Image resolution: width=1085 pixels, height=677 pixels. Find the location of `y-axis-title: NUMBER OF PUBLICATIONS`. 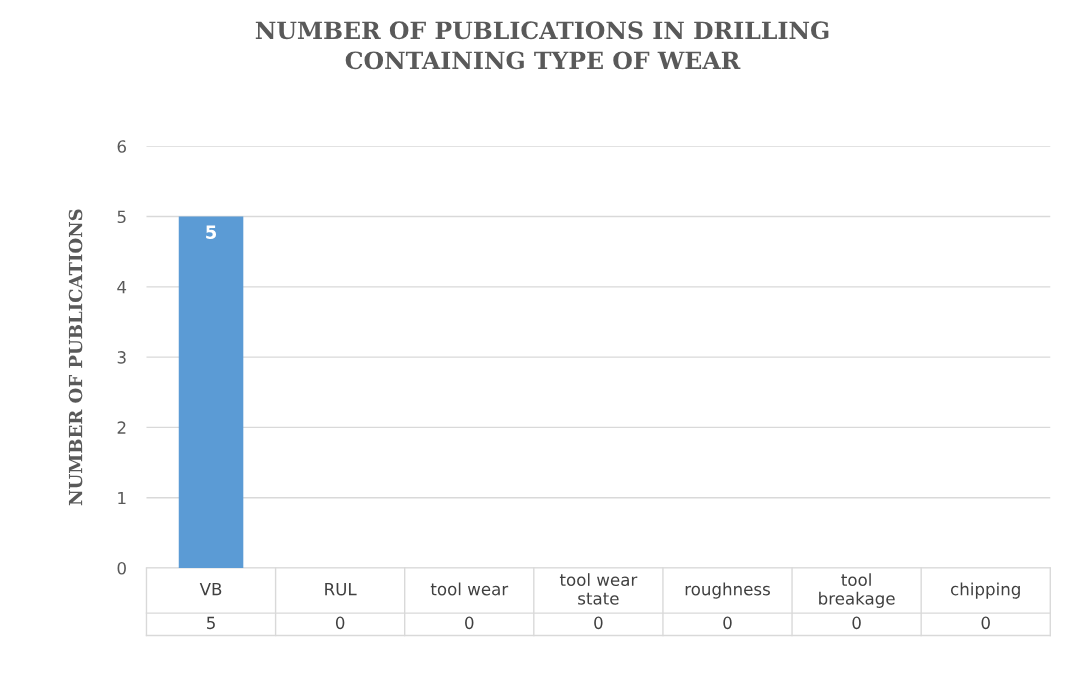

y-axis-title: NUMBER OF PUBLICATIONS is located at coordinates (75, 357).